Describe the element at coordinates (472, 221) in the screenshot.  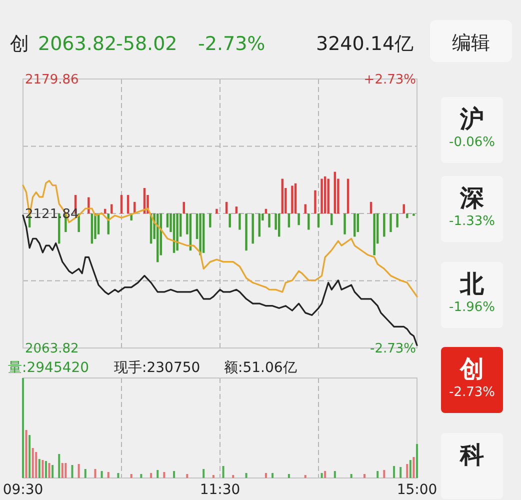
I see `text: -1.33%` at that location.